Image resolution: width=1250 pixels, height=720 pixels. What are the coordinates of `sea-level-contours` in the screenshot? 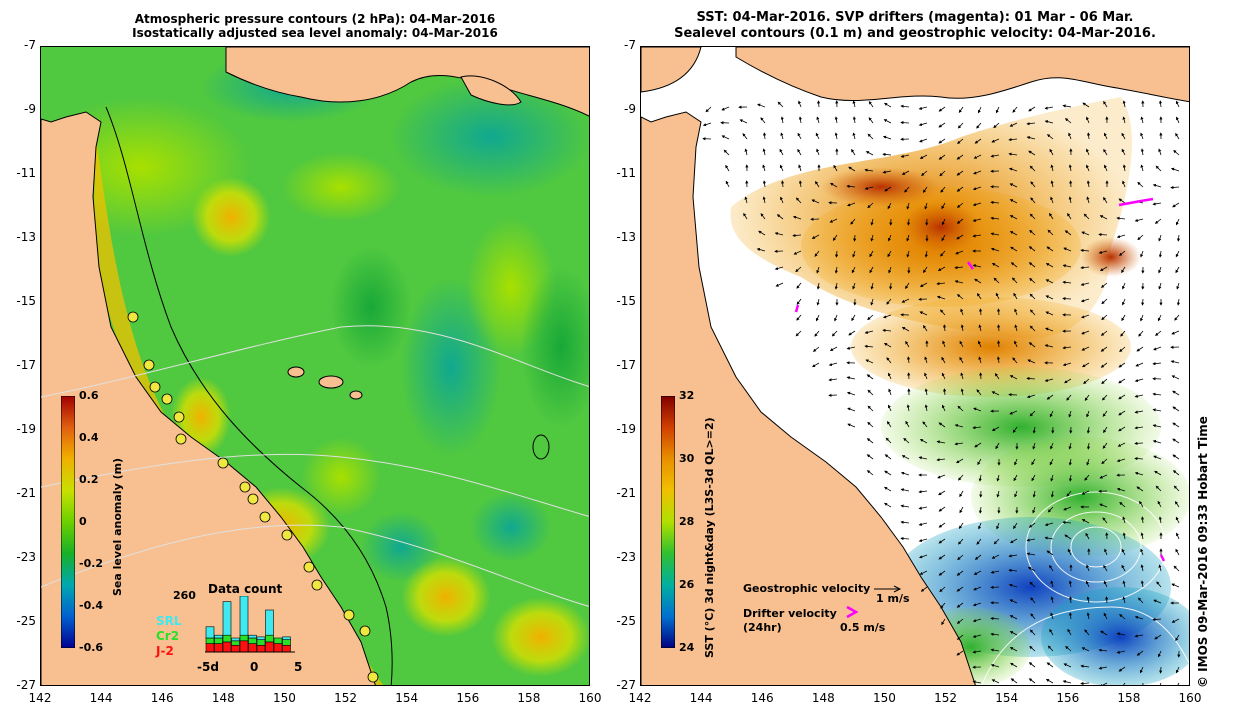 It's located at (1085, 588).